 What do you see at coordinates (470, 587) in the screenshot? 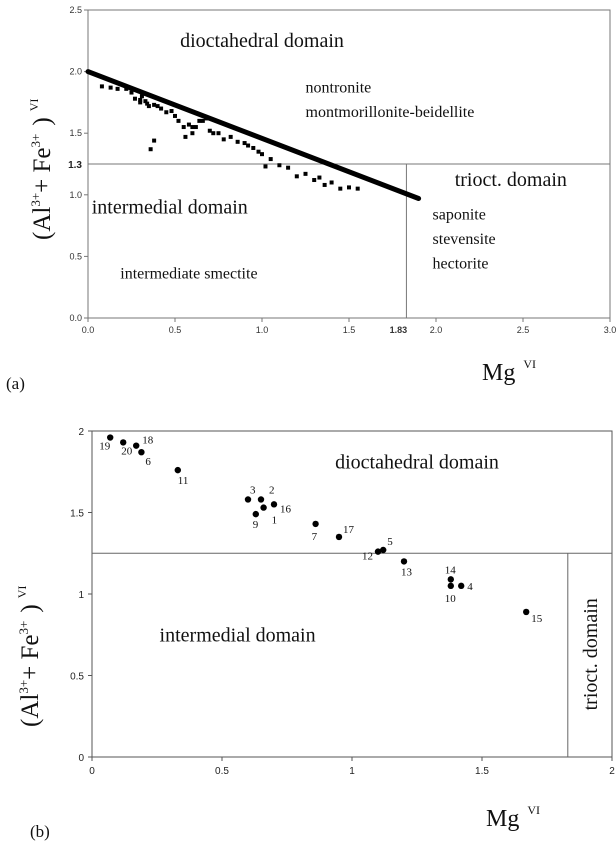
I see `point-label: 4` at bounding box center [470, 587].